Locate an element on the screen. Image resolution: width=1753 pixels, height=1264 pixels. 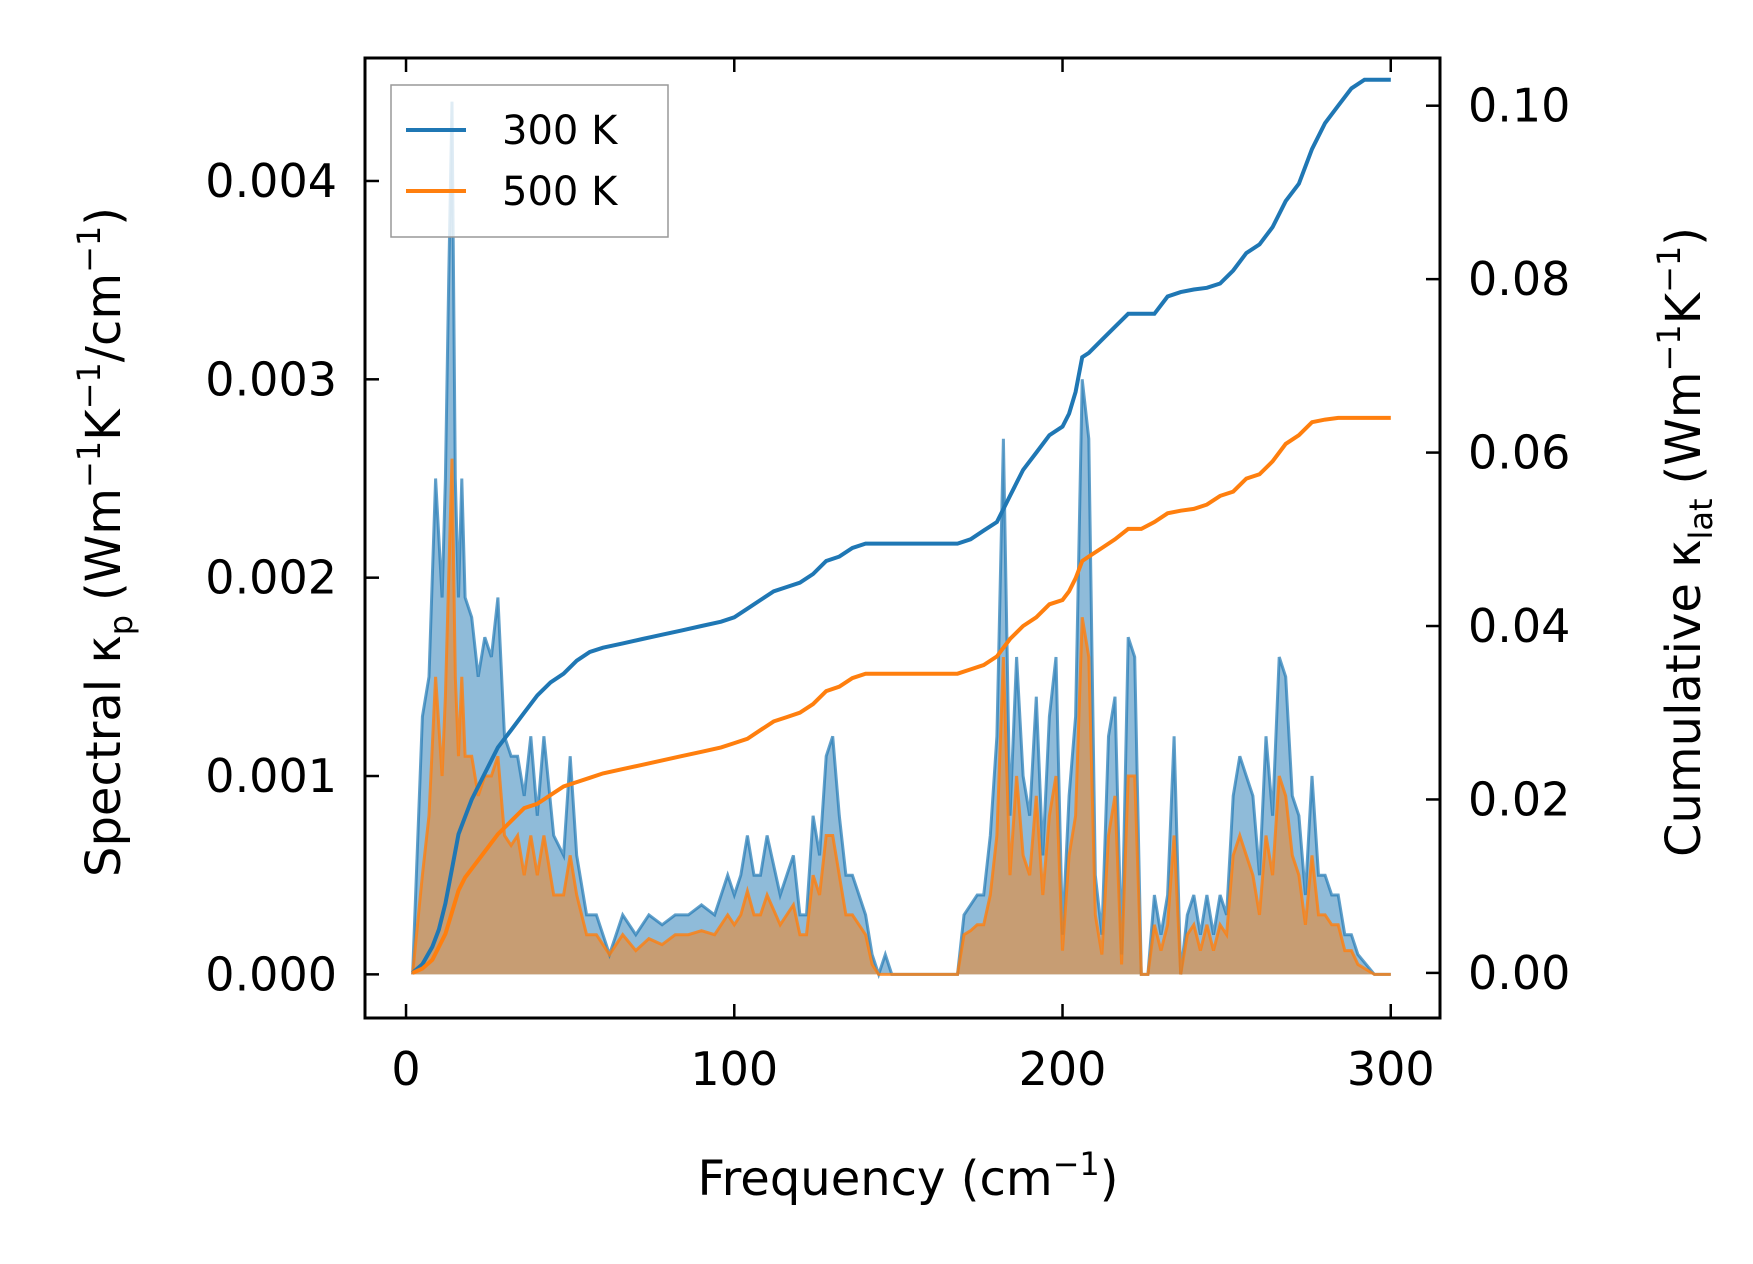
legend-box is located at coordinates (529, 161).